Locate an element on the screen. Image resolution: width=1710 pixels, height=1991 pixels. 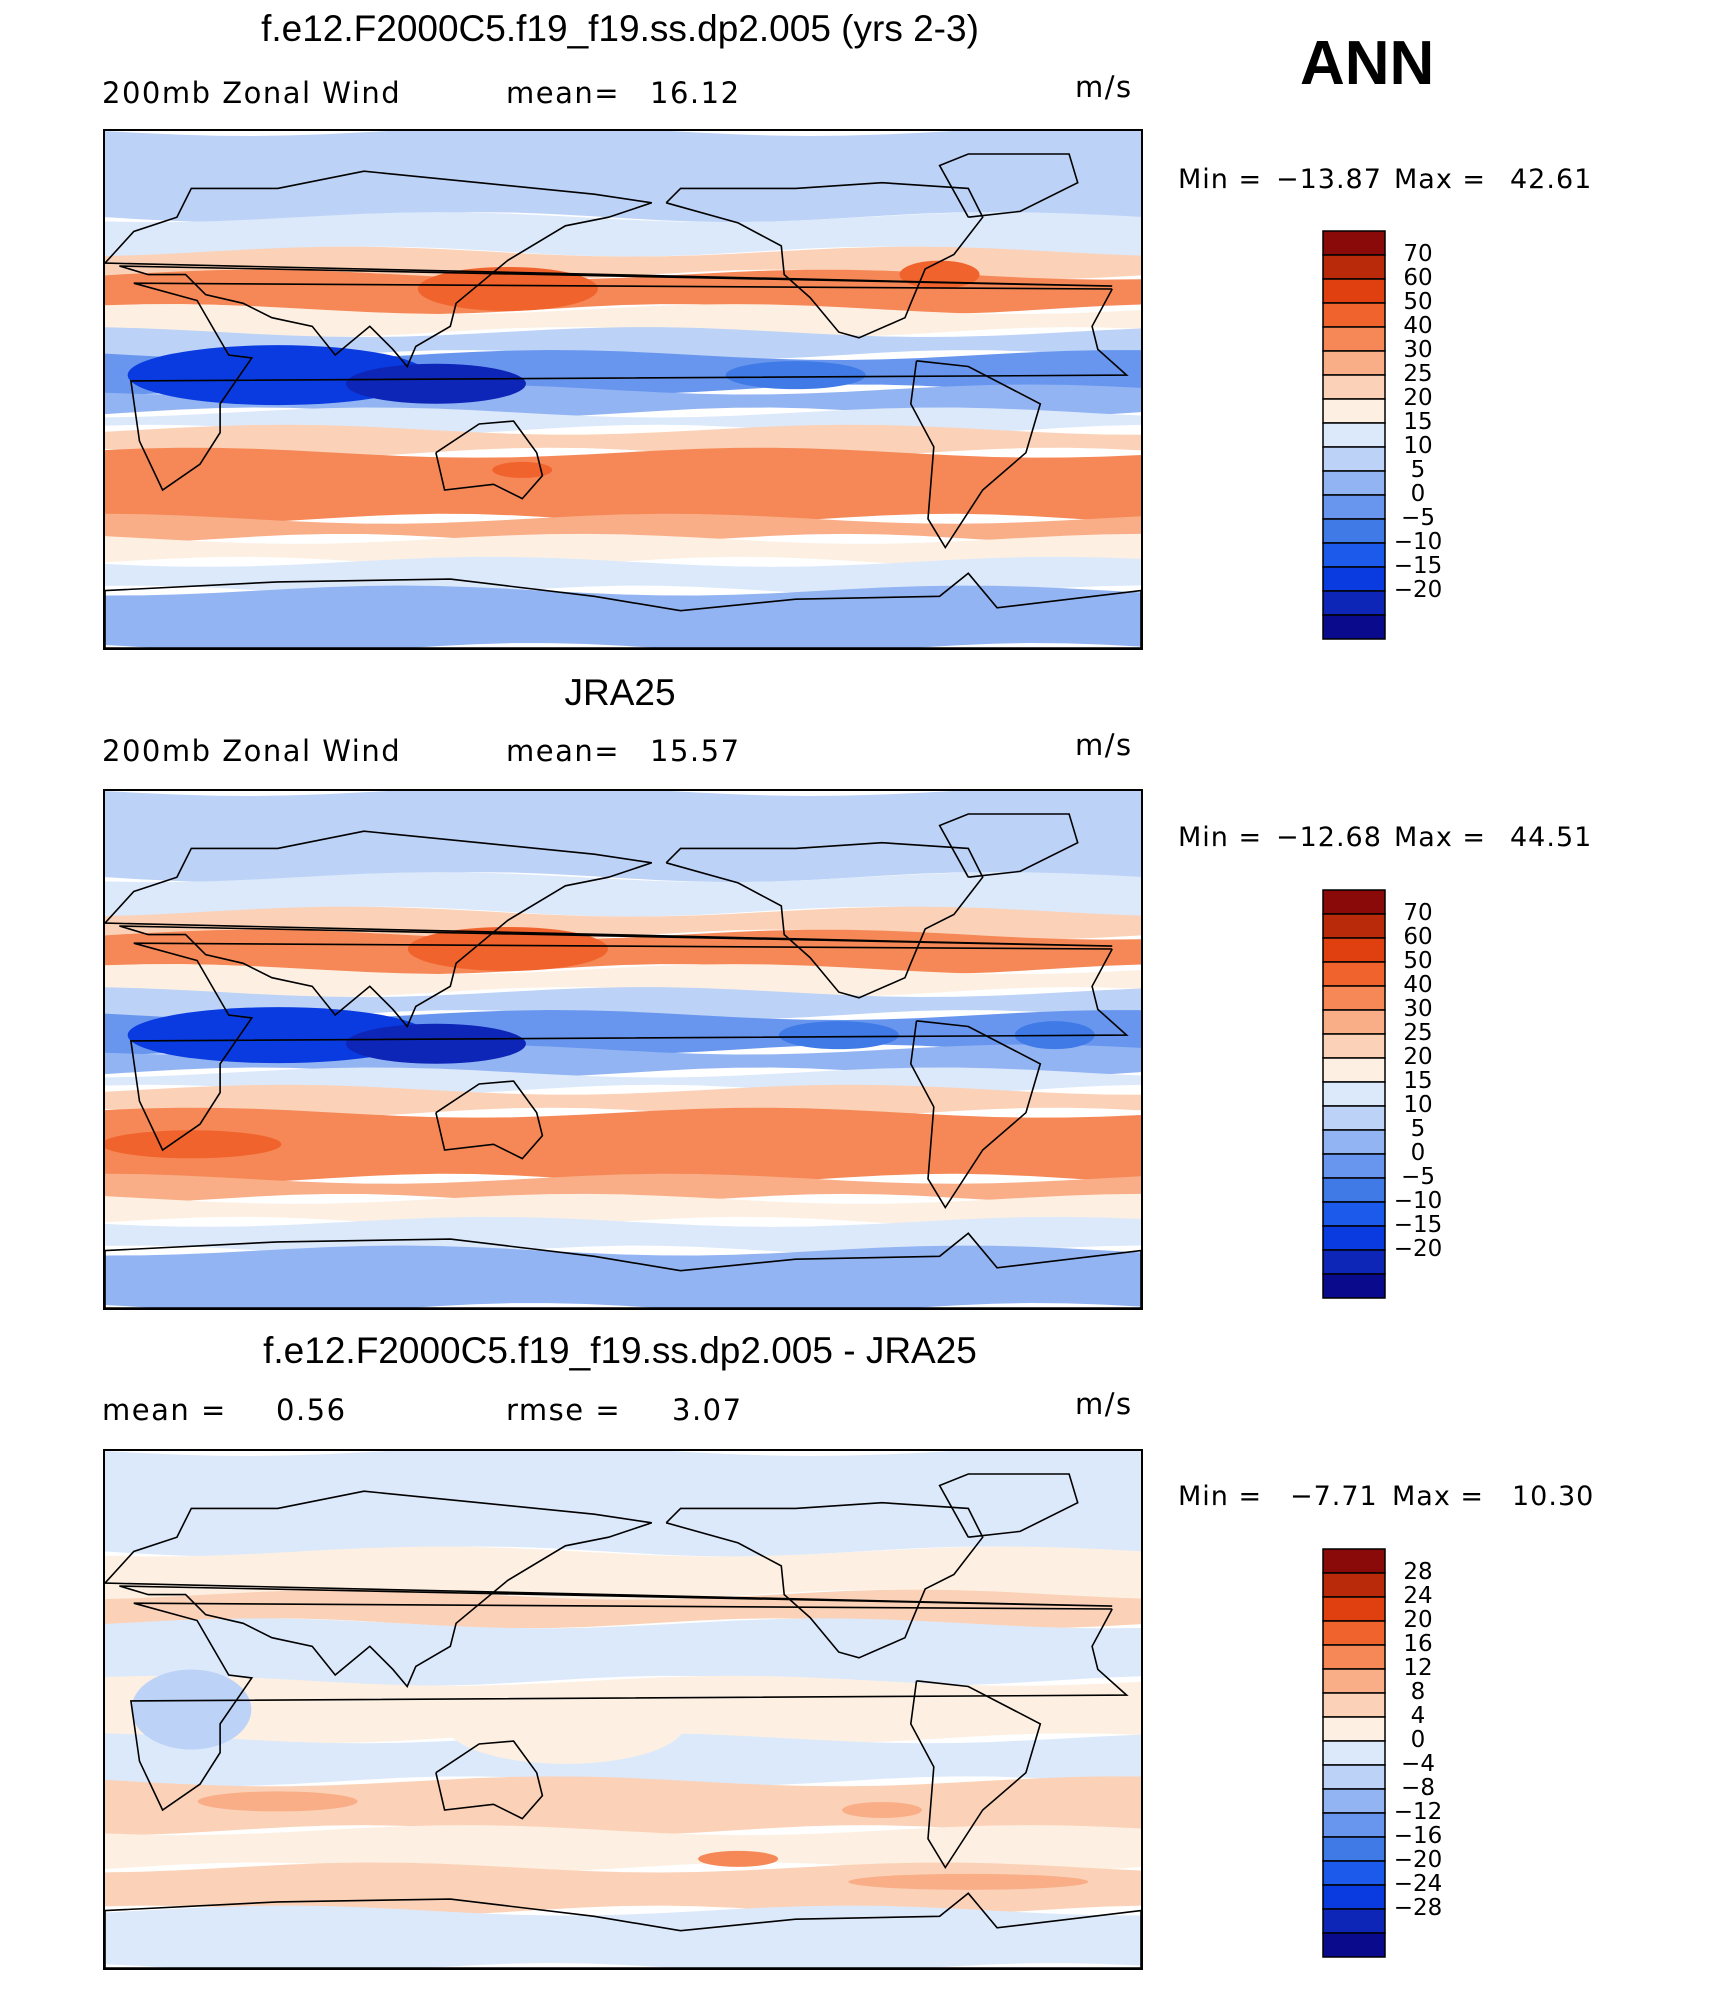
colorbar-svg is located at coordinates (1354, 1094).